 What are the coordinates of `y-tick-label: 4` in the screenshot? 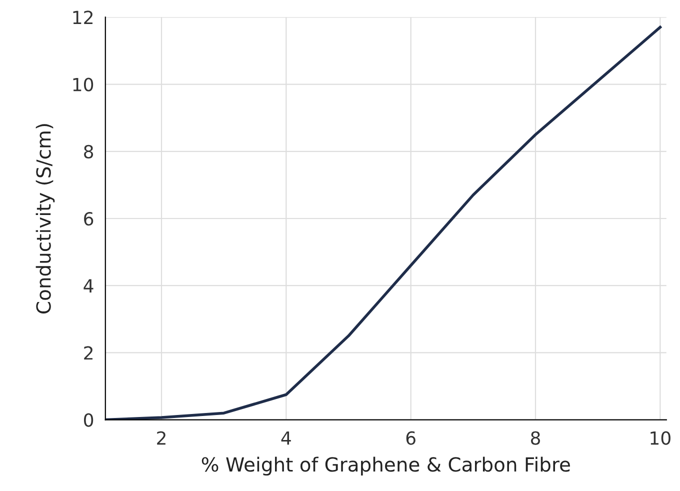 It's located at (89, 285).